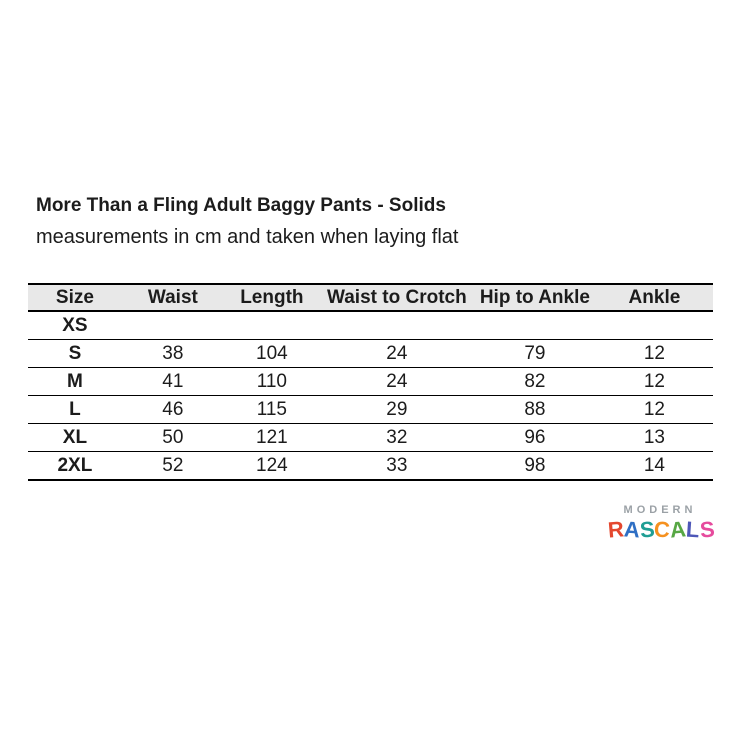  Describe the element at coordinates (534, 353) in the screenshot. I see `cell-value: 79` at that location.